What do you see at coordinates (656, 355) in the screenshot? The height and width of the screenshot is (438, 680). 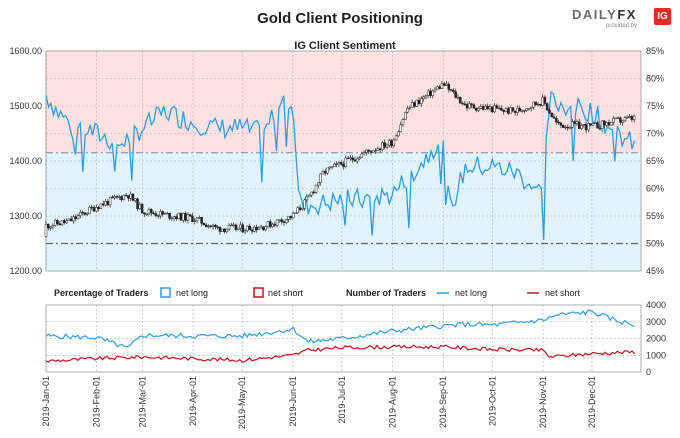 I see `count-tick-label: 1000` at bounding box center [656, 355].